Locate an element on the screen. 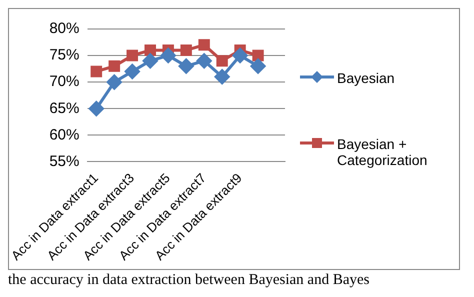 The width and height of the screenshot is (474, 297). legend-label: Bayesian is located at coordinates (366, 78).